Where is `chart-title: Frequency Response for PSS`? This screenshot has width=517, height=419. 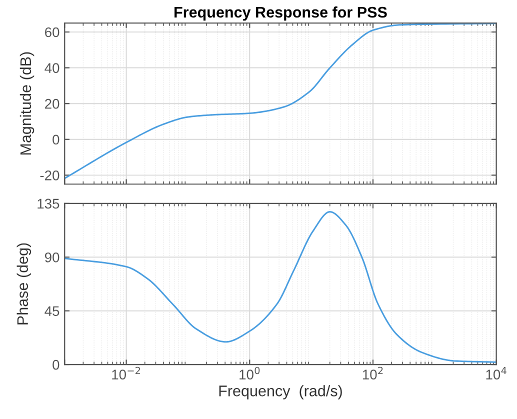
chart-title: Frequency Response for PSS is located at coordinates (280, 13).